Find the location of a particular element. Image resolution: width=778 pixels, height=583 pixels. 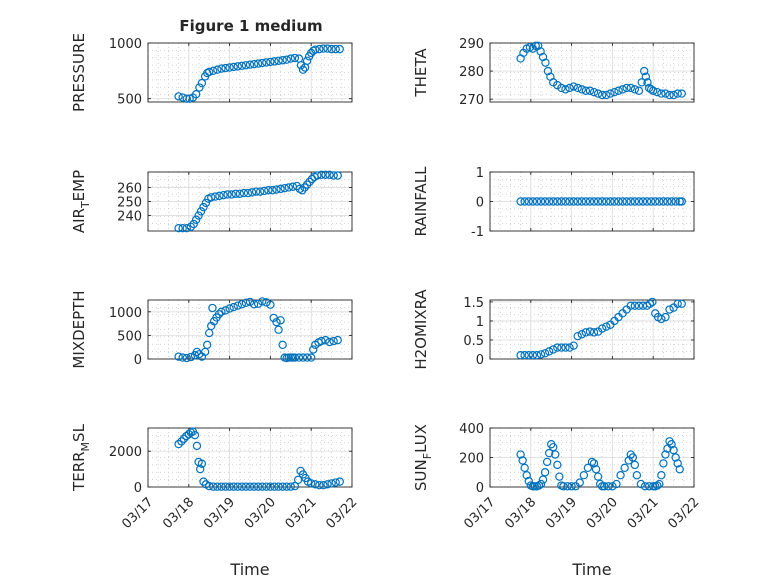

x-axis-label: Time is located at coordinates (591, 569).